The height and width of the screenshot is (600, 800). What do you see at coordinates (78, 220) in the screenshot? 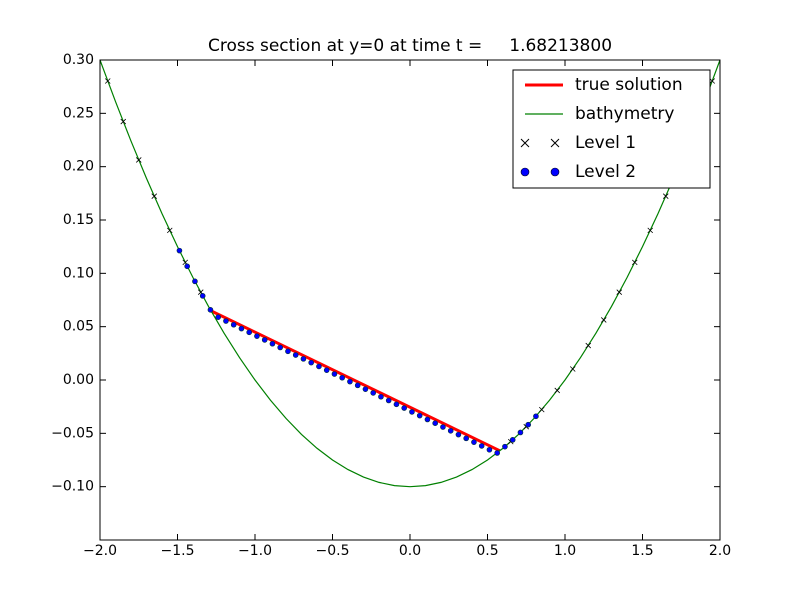
I see `y-tick-label: 0.15` at bounding box center [78, 220].